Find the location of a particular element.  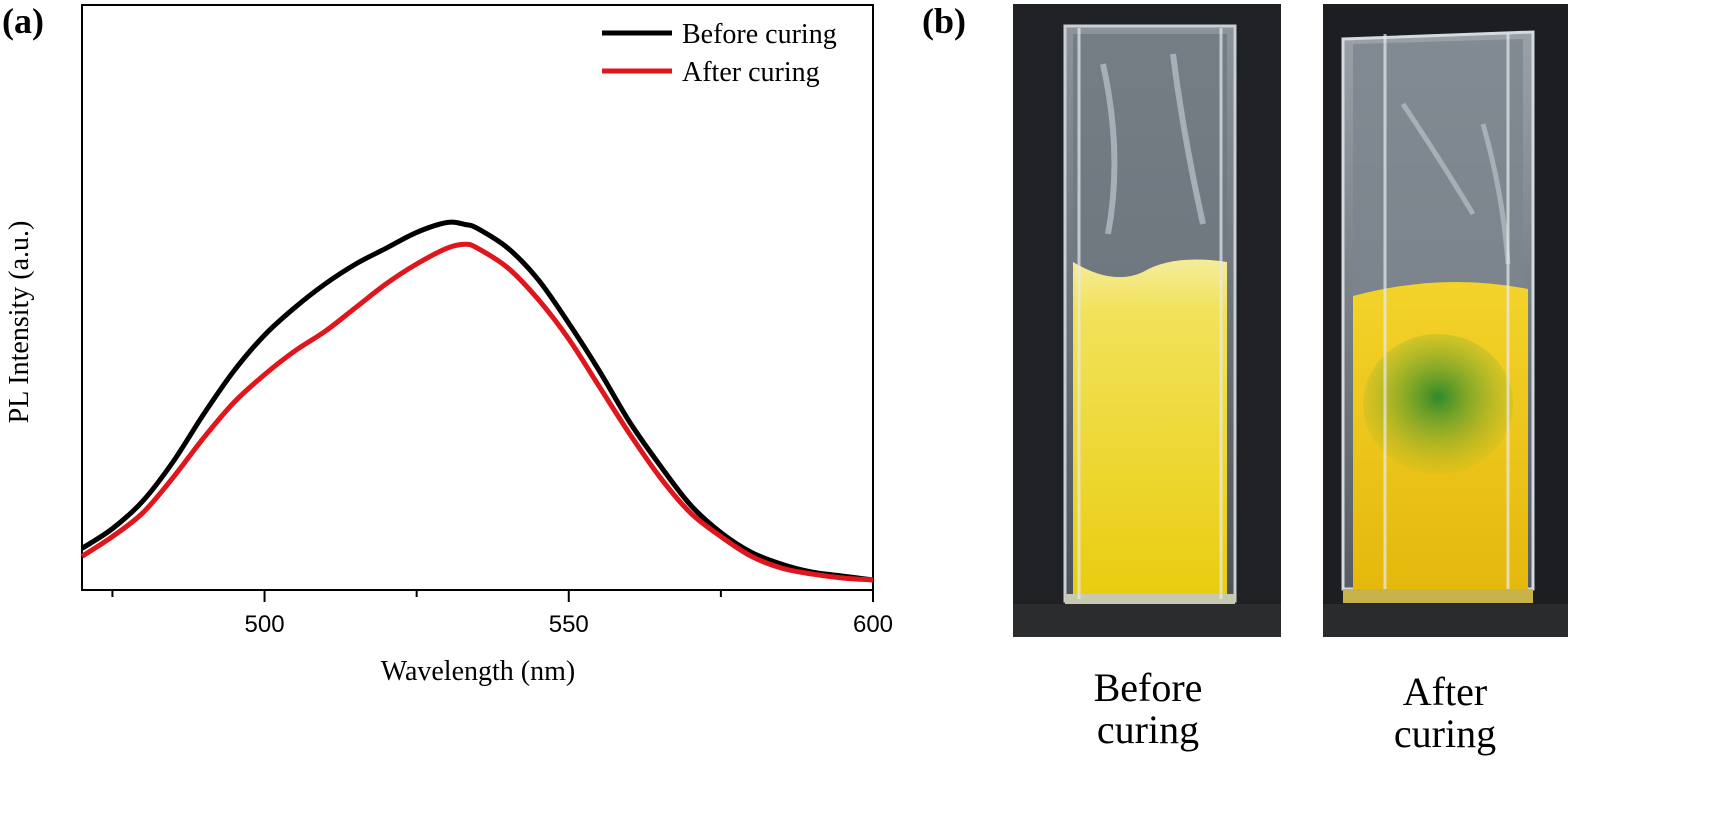

photo-after-curing is located at coordinates (1445, 320).